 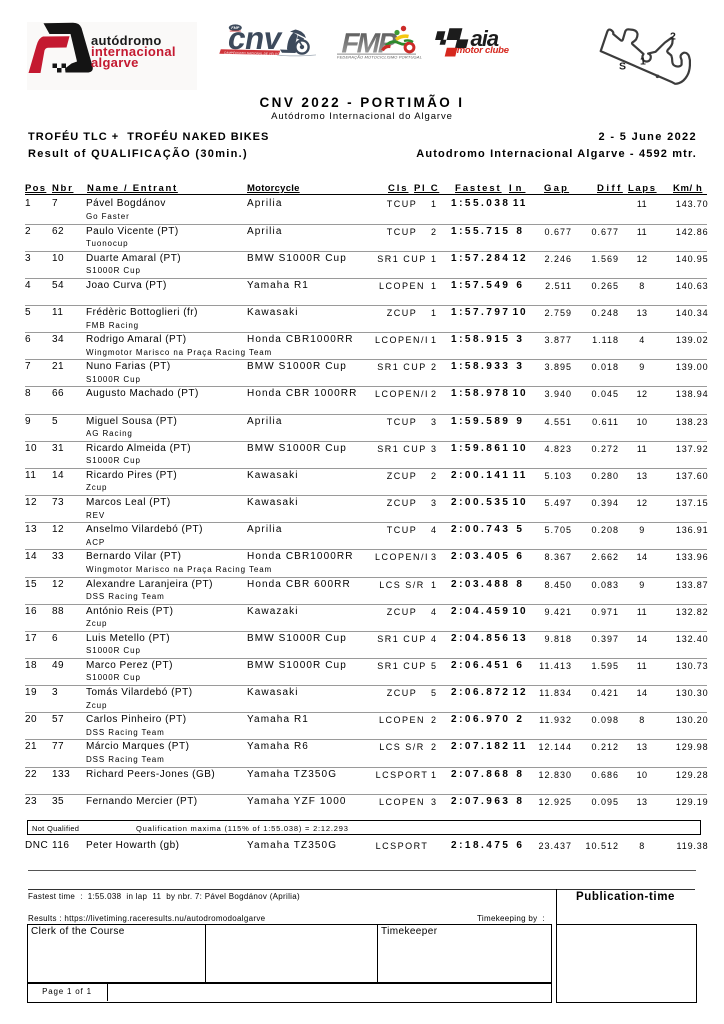 I want to click on svg-text:FEDERAÇÃO MOTOCICLISMO PORTUGA: FEDERAÇÃO MOTOCICLISMO PORTUGAL, so click(x=379, y=57).